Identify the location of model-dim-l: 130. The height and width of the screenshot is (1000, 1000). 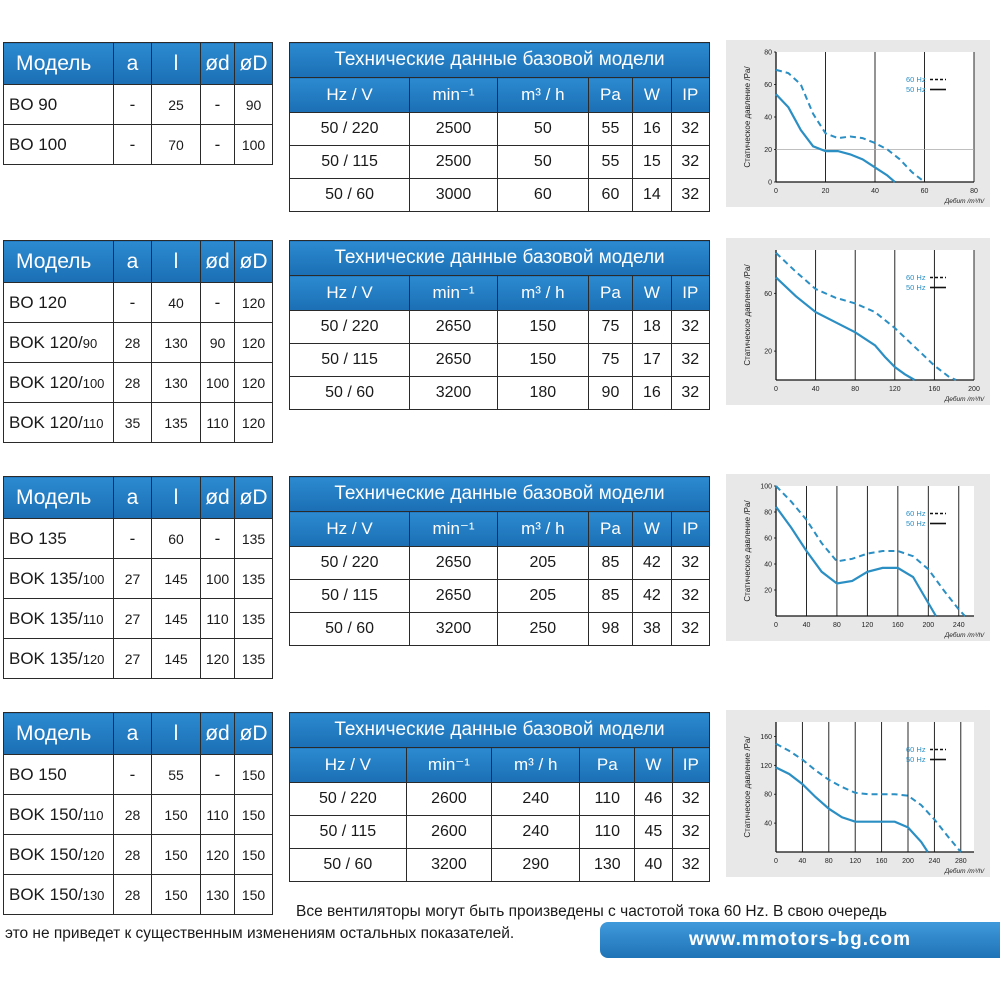
(176, 342).